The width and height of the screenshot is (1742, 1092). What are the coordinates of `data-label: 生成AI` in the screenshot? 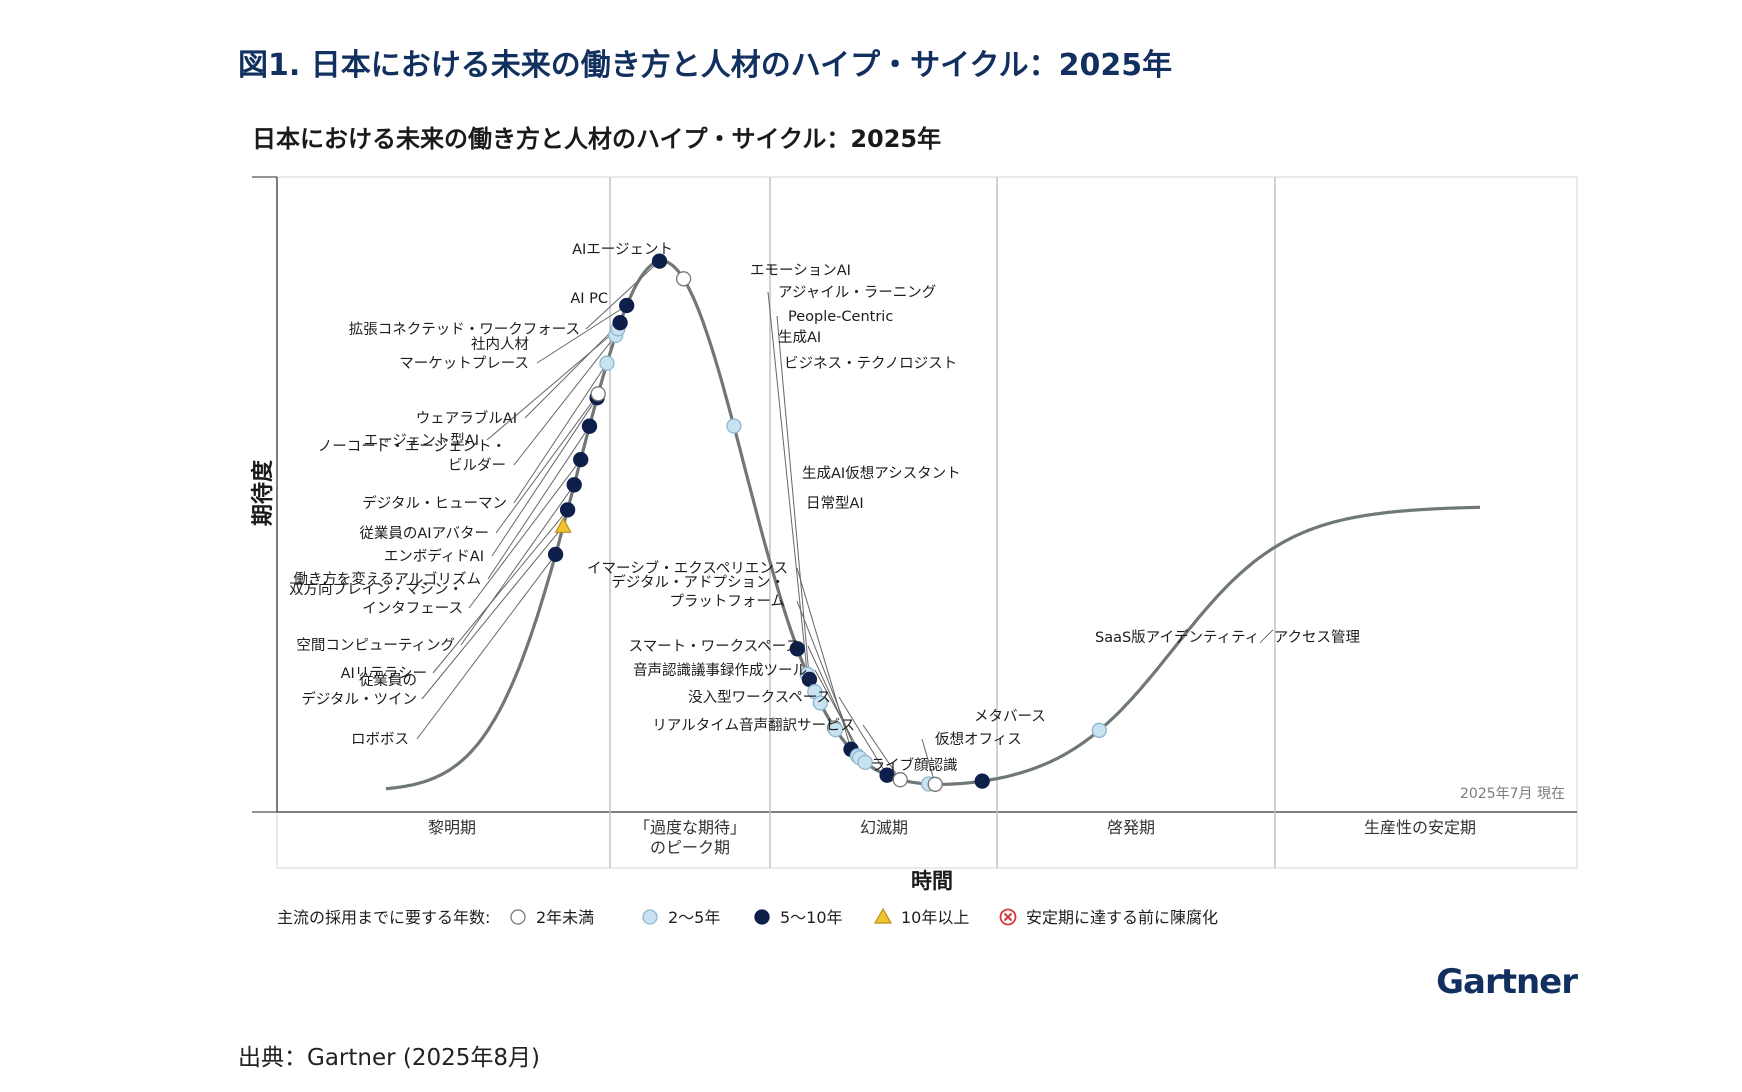 It's located at (799, 337).